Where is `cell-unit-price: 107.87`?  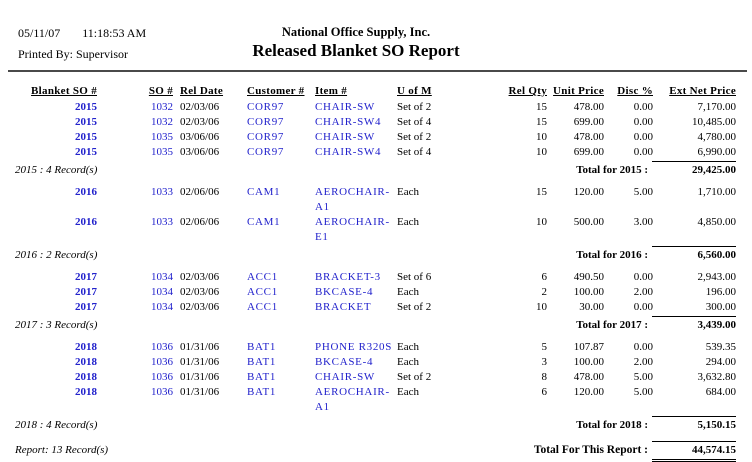
cell-unit-price: 107.87 is located at coordinates (588, 347).